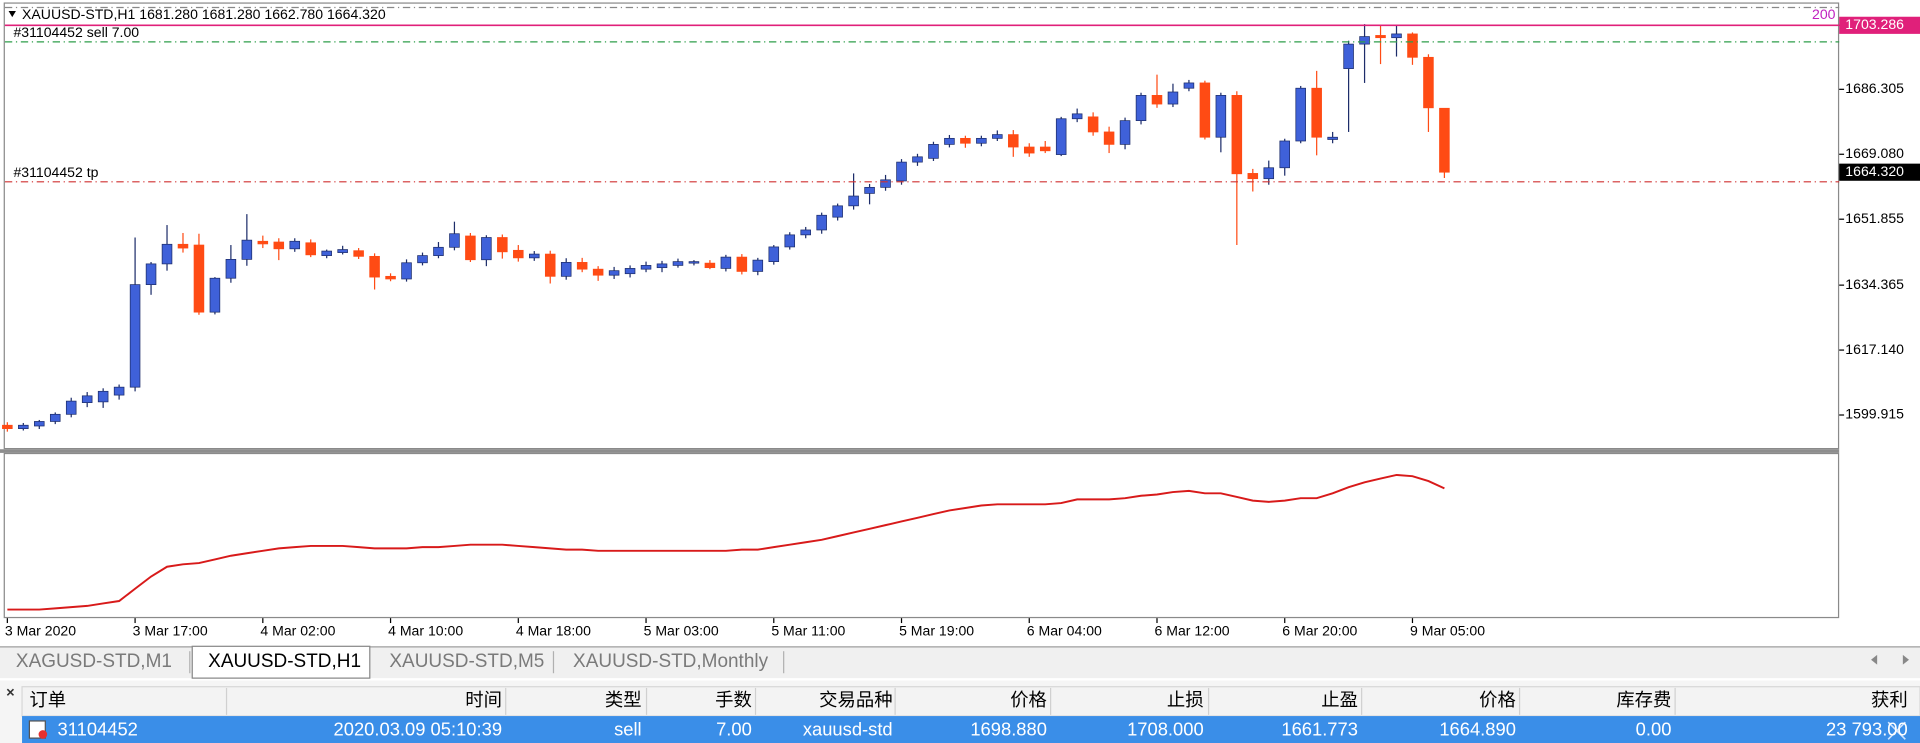  I want to click on order-icon-badge, so click(43, 734).